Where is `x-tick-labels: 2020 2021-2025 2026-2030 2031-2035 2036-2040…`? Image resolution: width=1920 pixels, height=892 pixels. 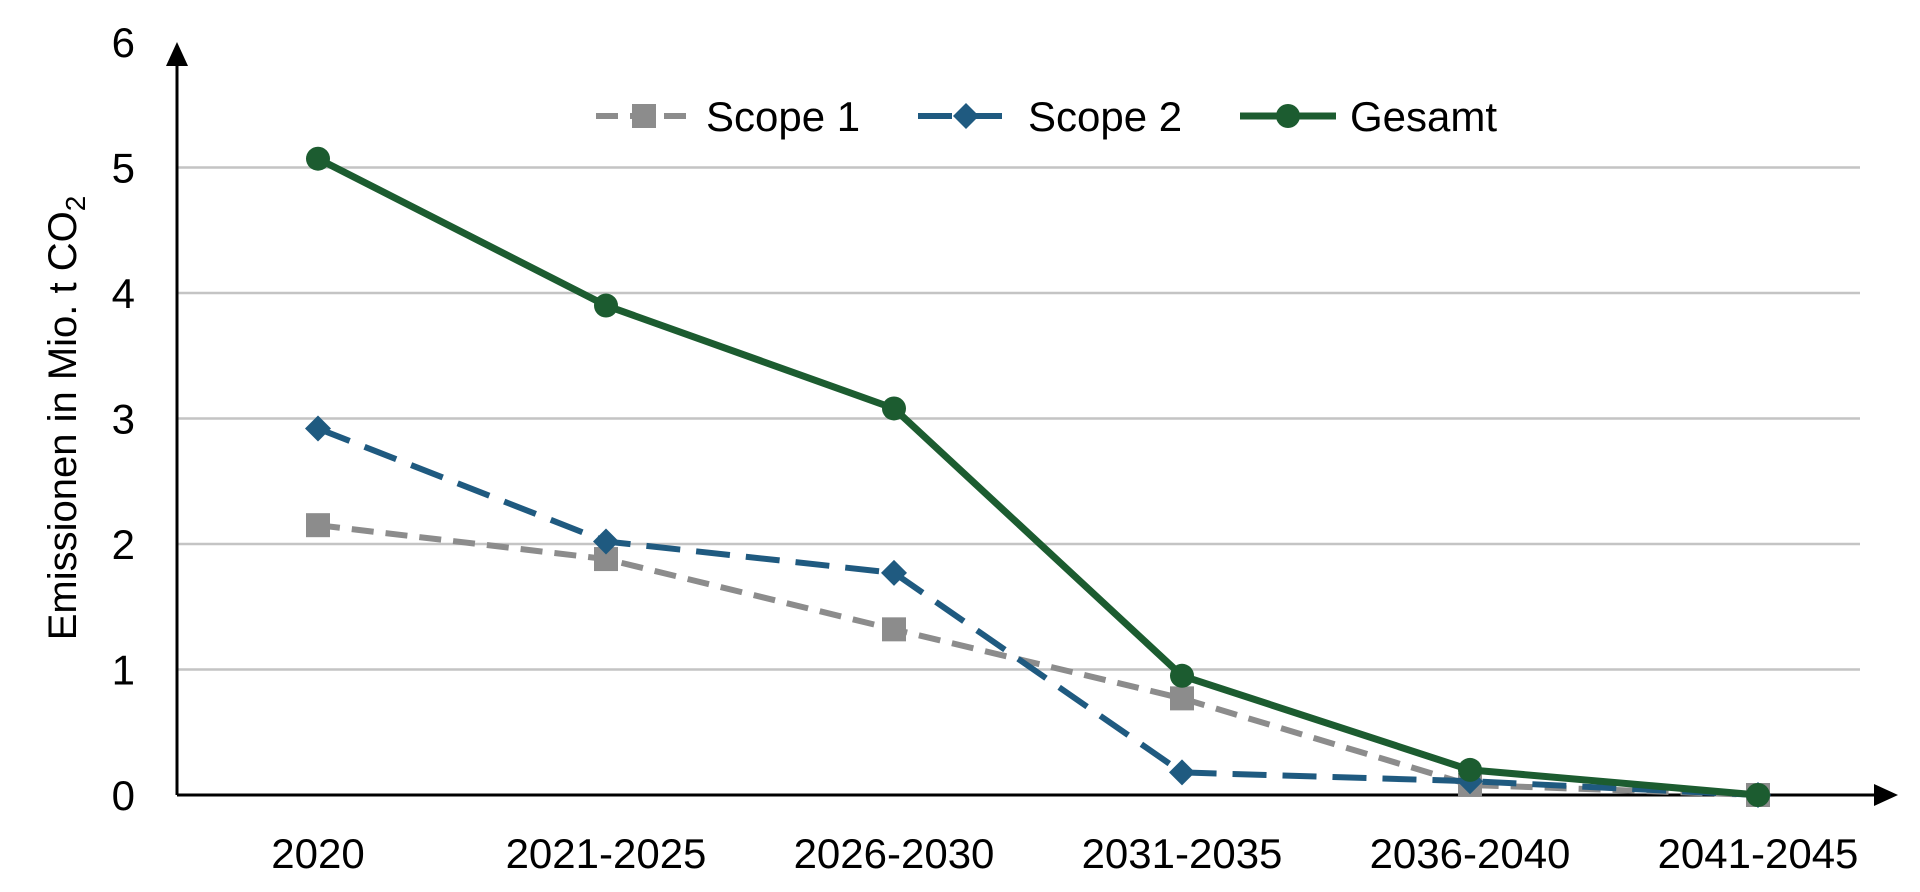 x-tick-labels: 2020 2021-2025 2026-2030 2031-2035 2036-2040… is located at coordinates (1064, 853).